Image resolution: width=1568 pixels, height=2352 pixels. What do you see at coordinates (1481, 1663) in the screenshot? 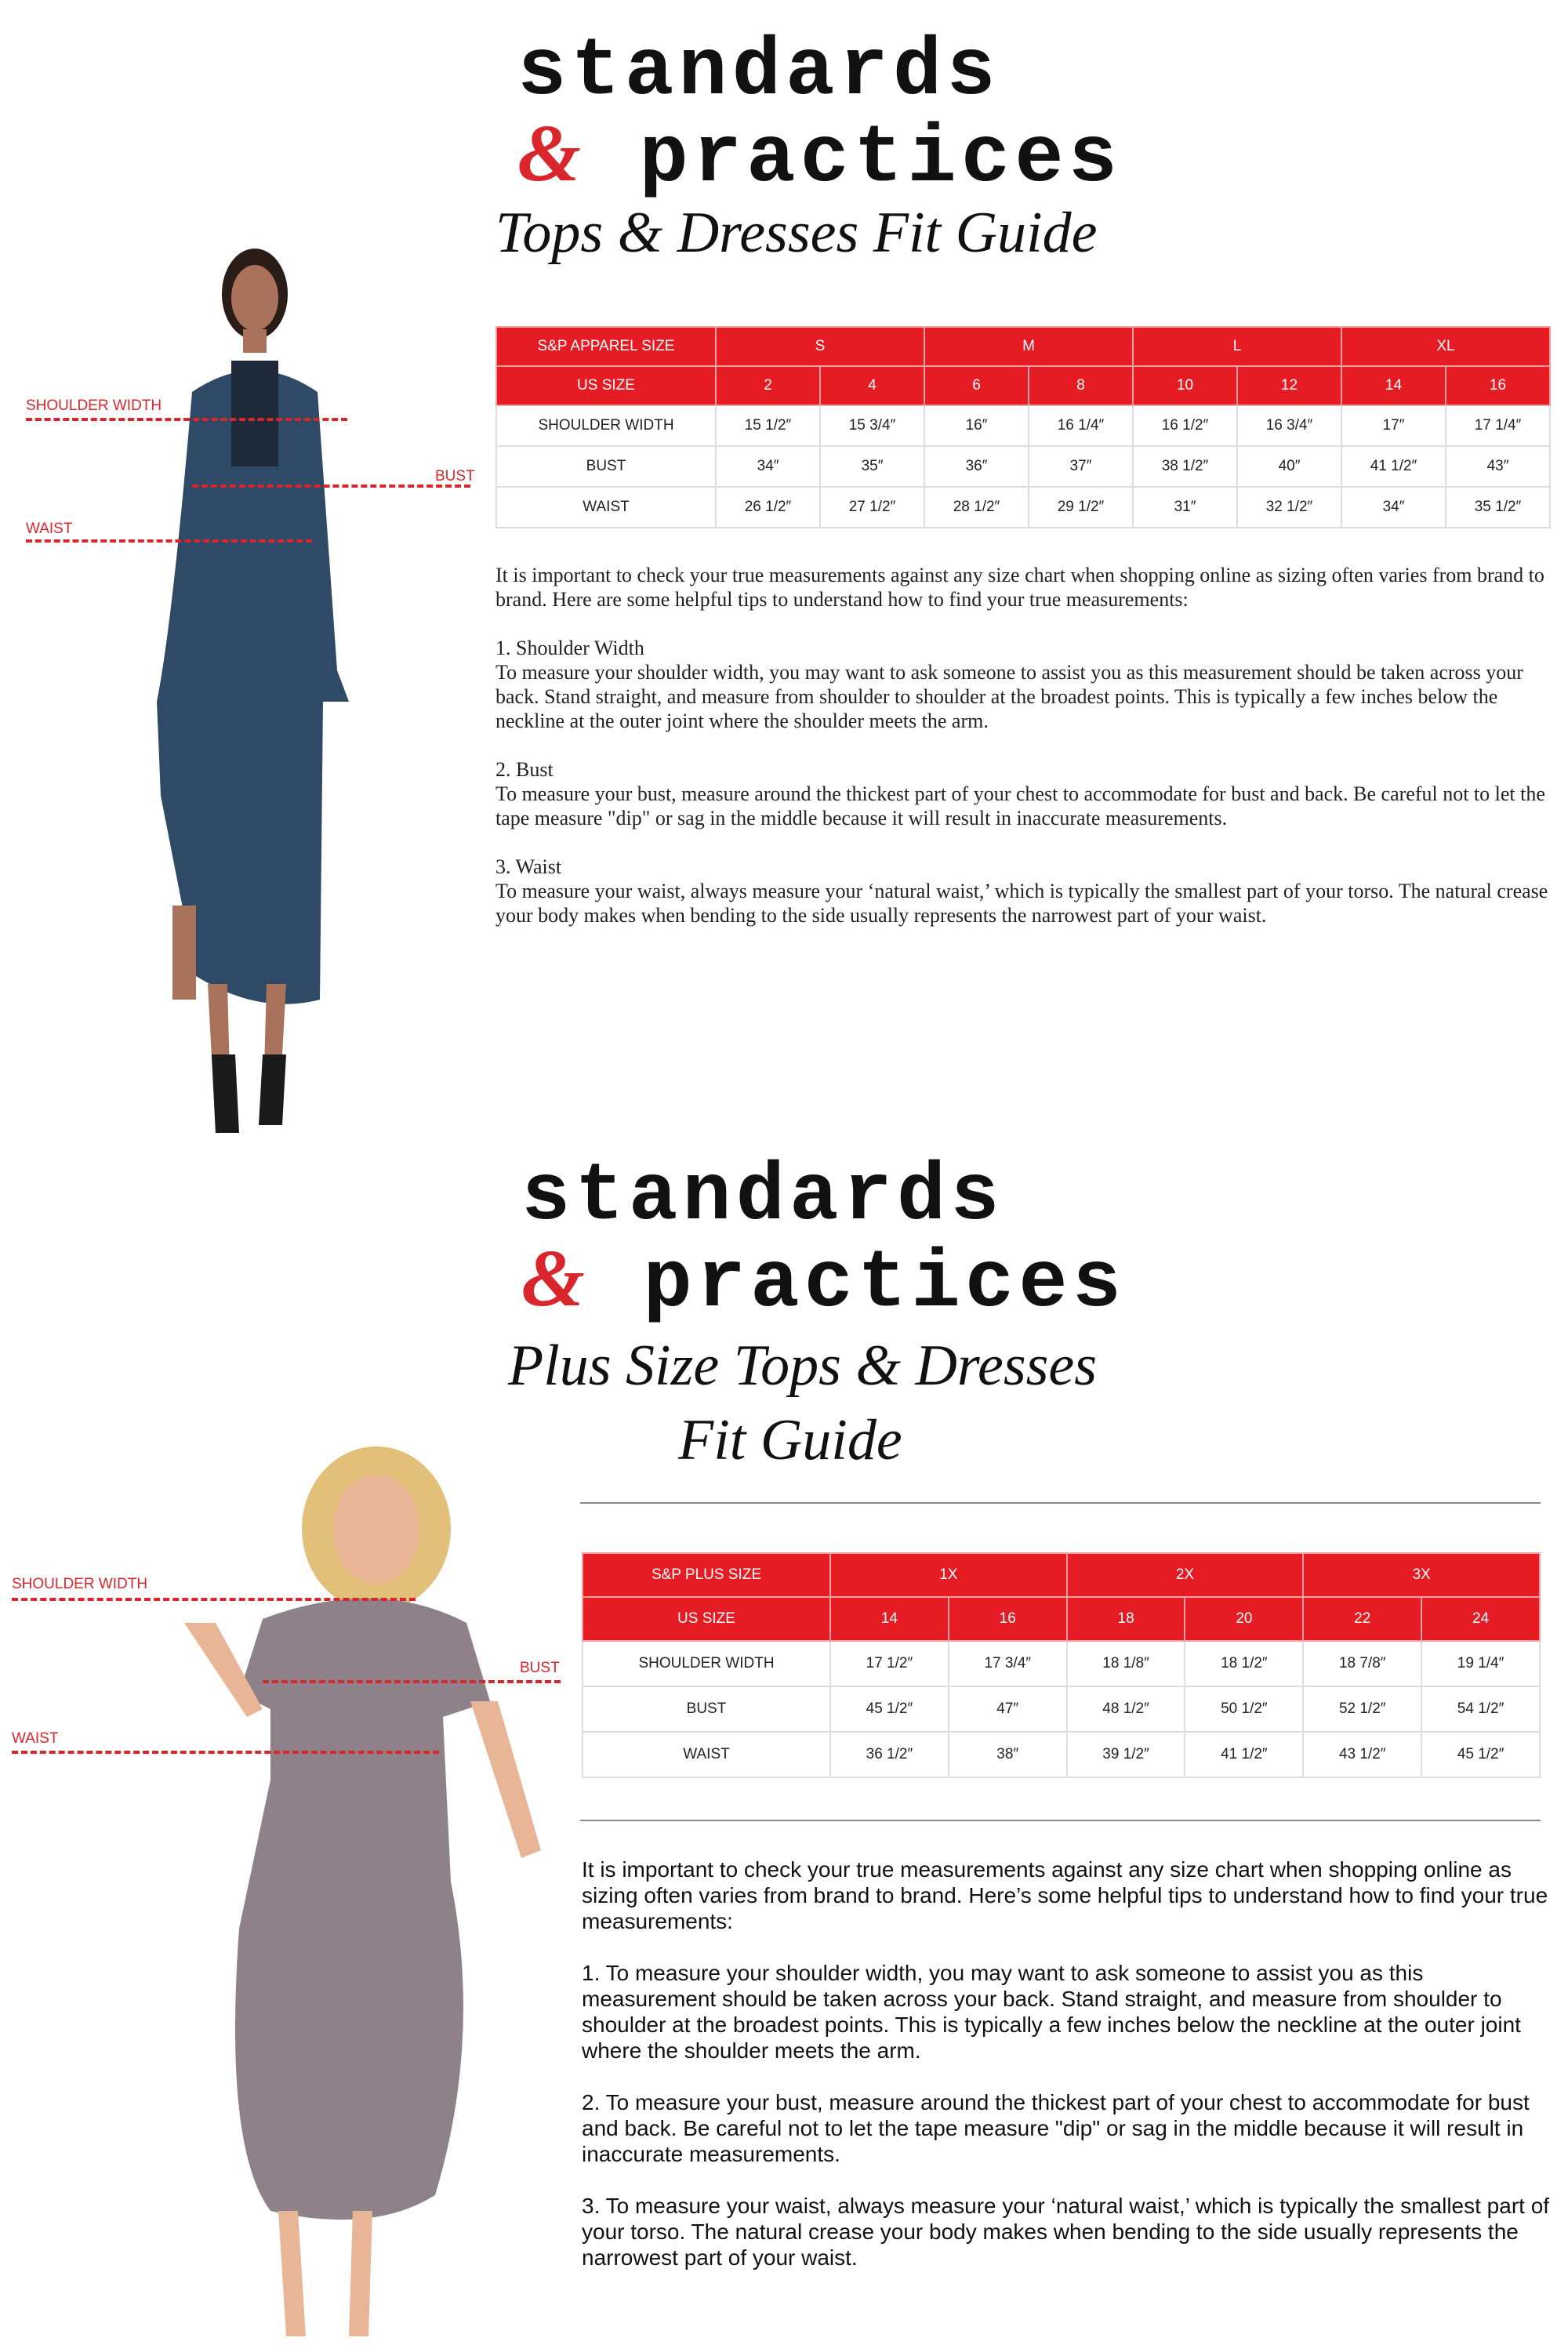
I see `measurement-cell: 19 1/4″` at bounding box center [1481, 1663].